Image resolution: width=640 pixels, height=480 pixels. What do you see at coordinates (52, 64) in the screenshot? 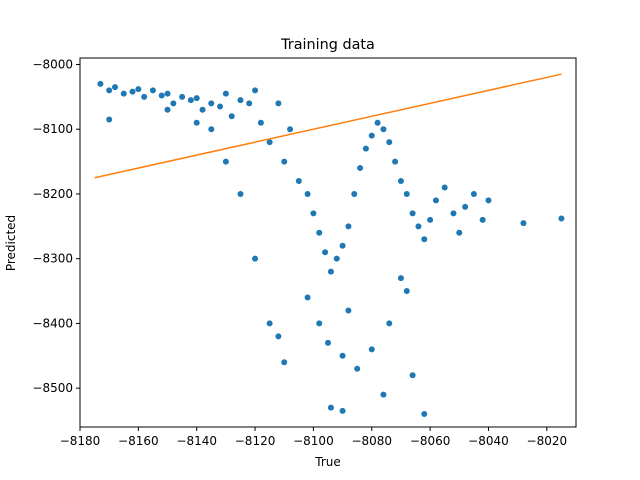
I see `y-tick-label: −8000` at bounding box center [52, 64].